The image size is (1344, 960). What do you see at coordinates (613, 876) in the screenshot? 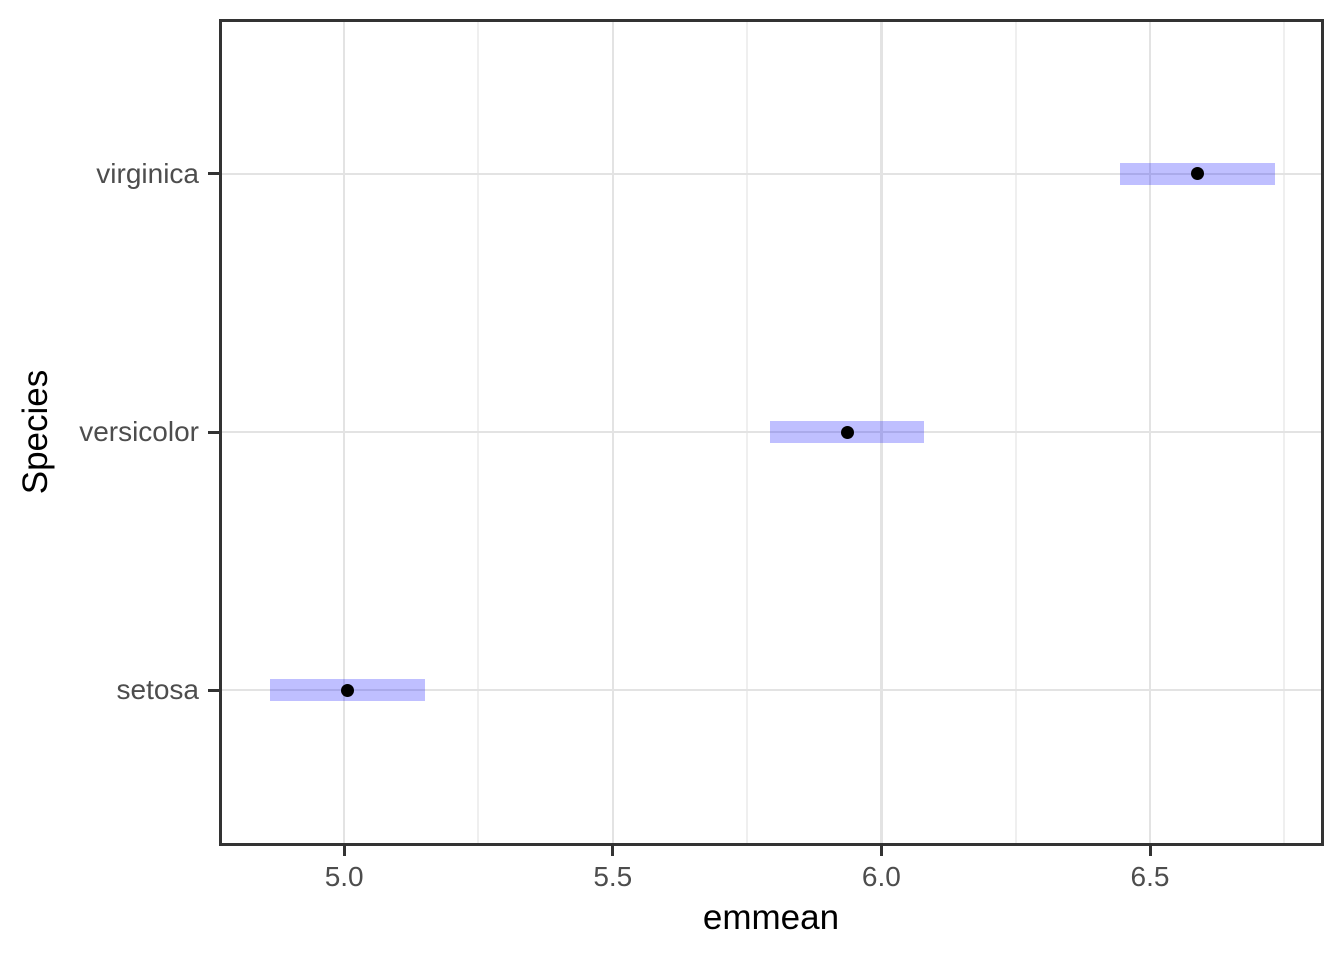
I see `x-tick-label: 5.5` at bounding box center [613, 876].